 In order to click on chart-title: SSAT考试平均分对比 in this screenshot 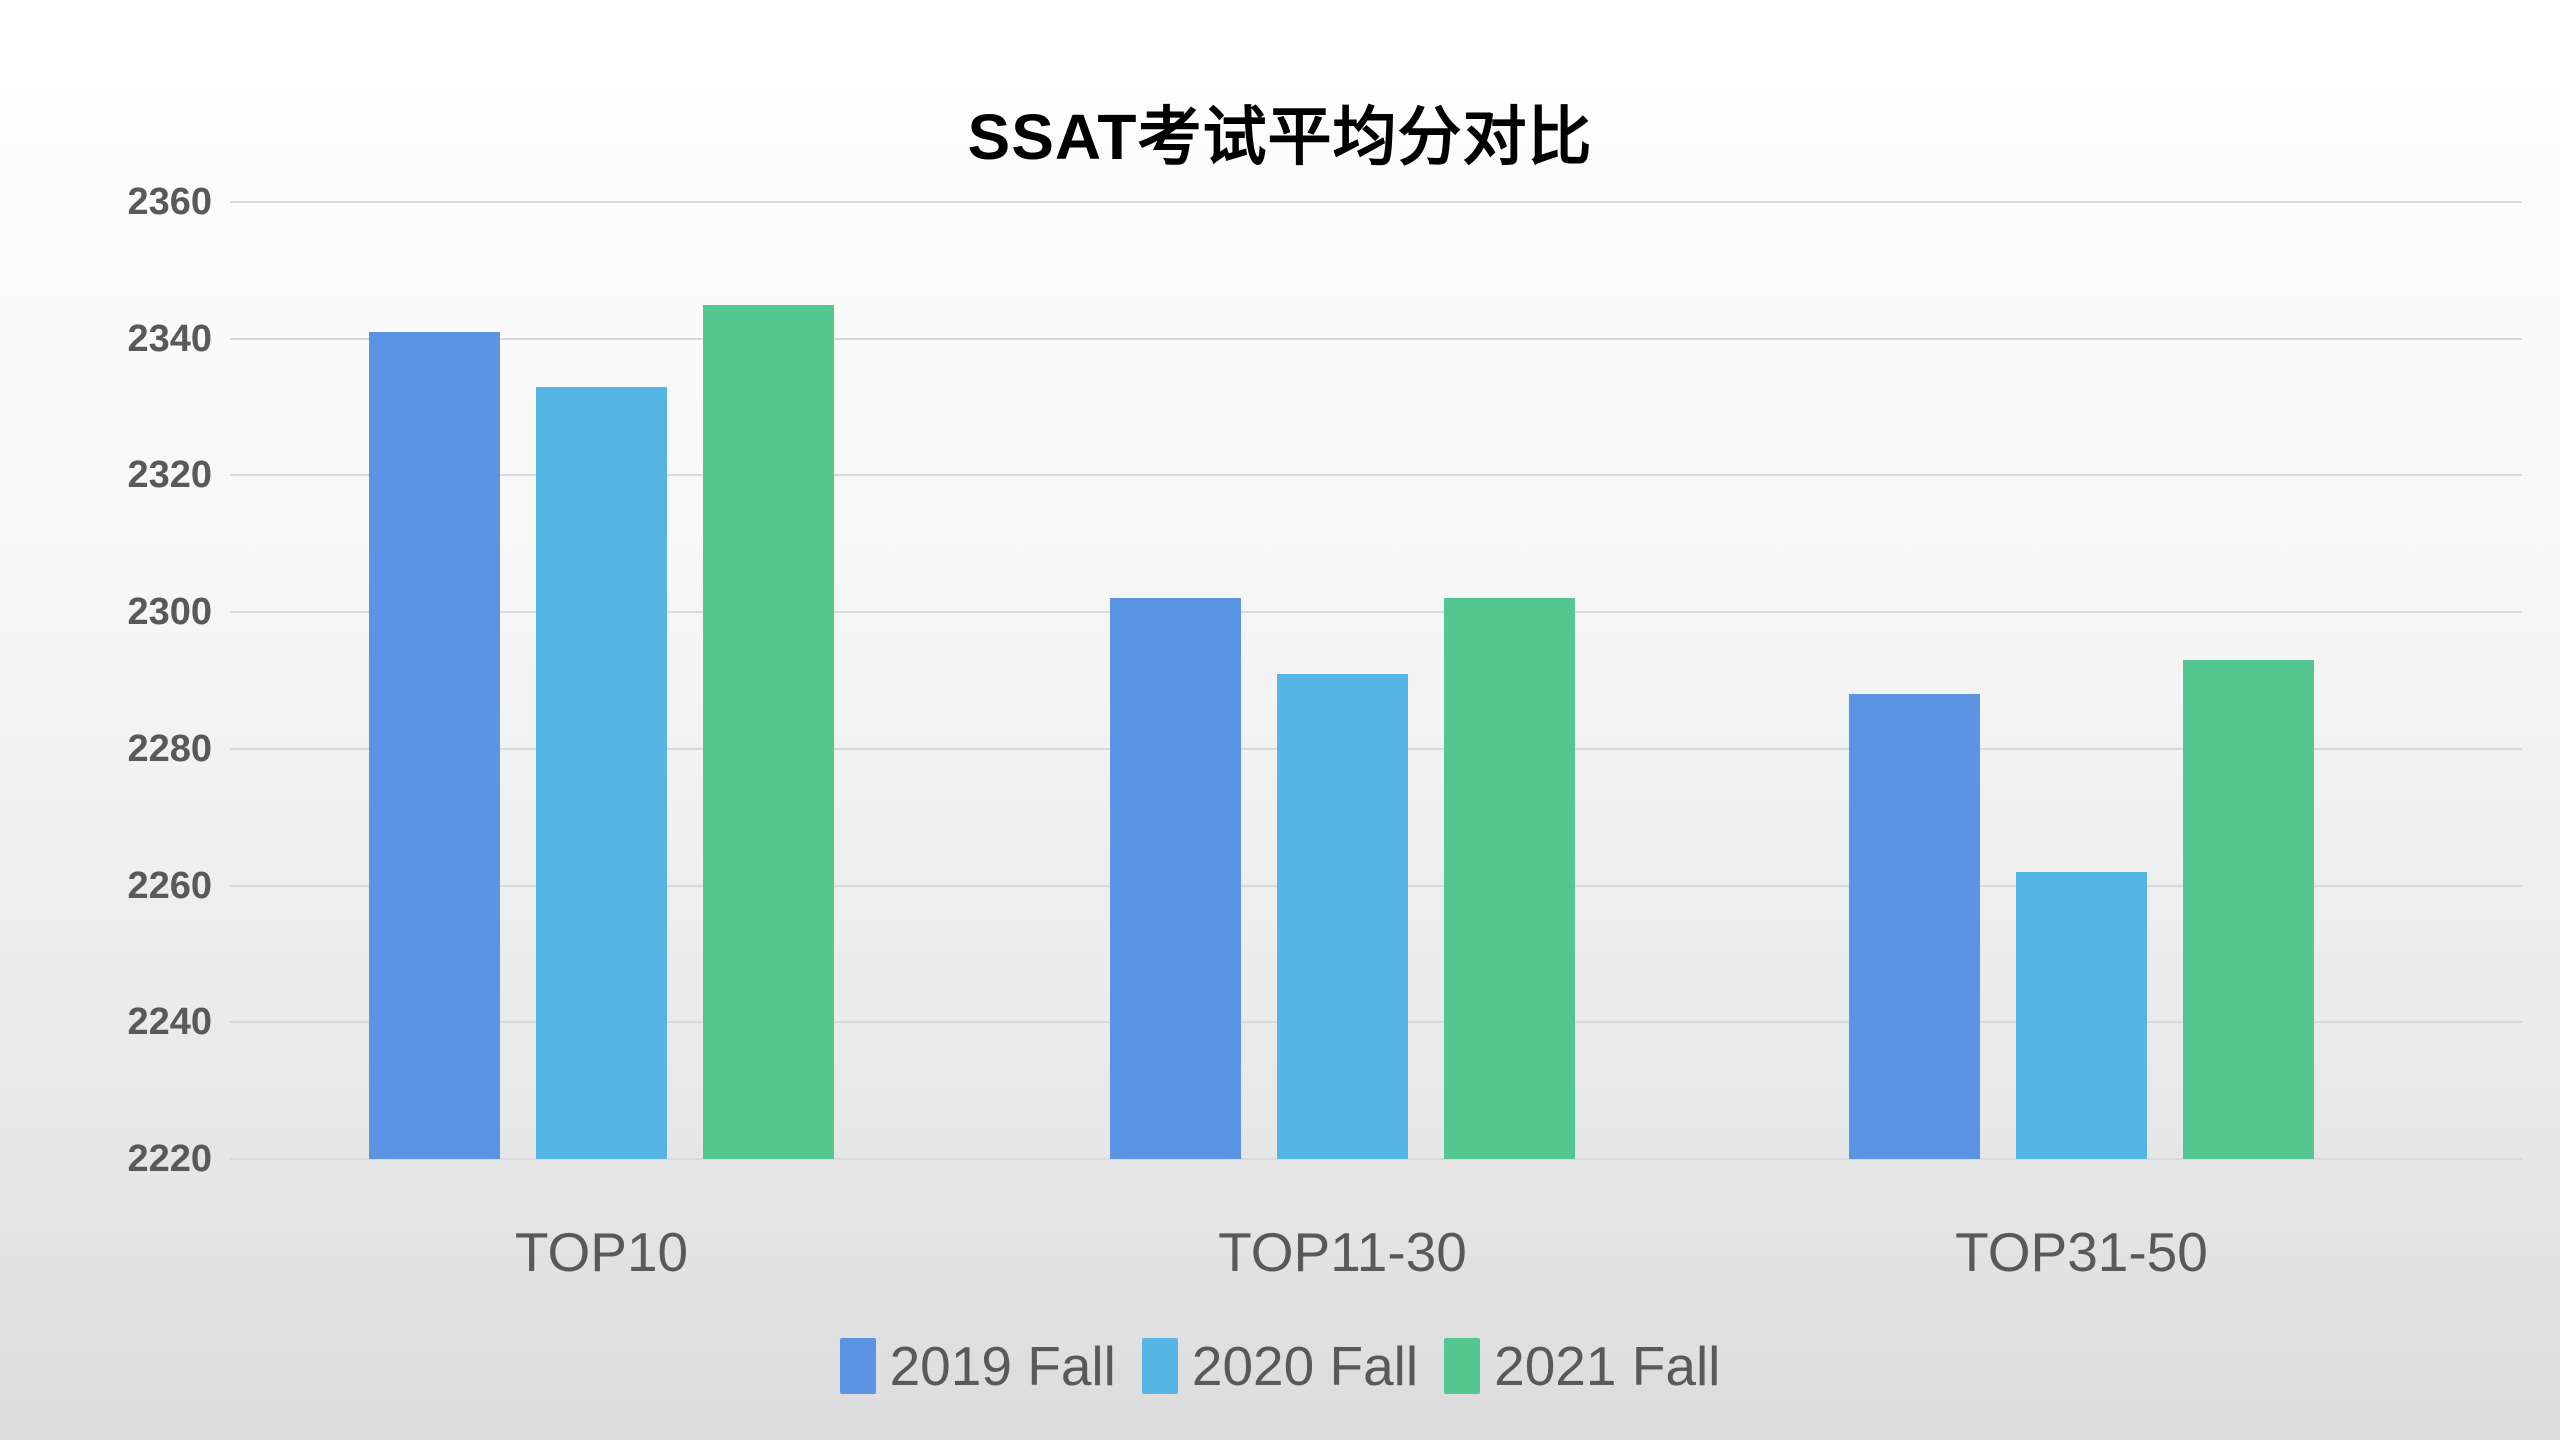, I will do `click(1280, 137)`.